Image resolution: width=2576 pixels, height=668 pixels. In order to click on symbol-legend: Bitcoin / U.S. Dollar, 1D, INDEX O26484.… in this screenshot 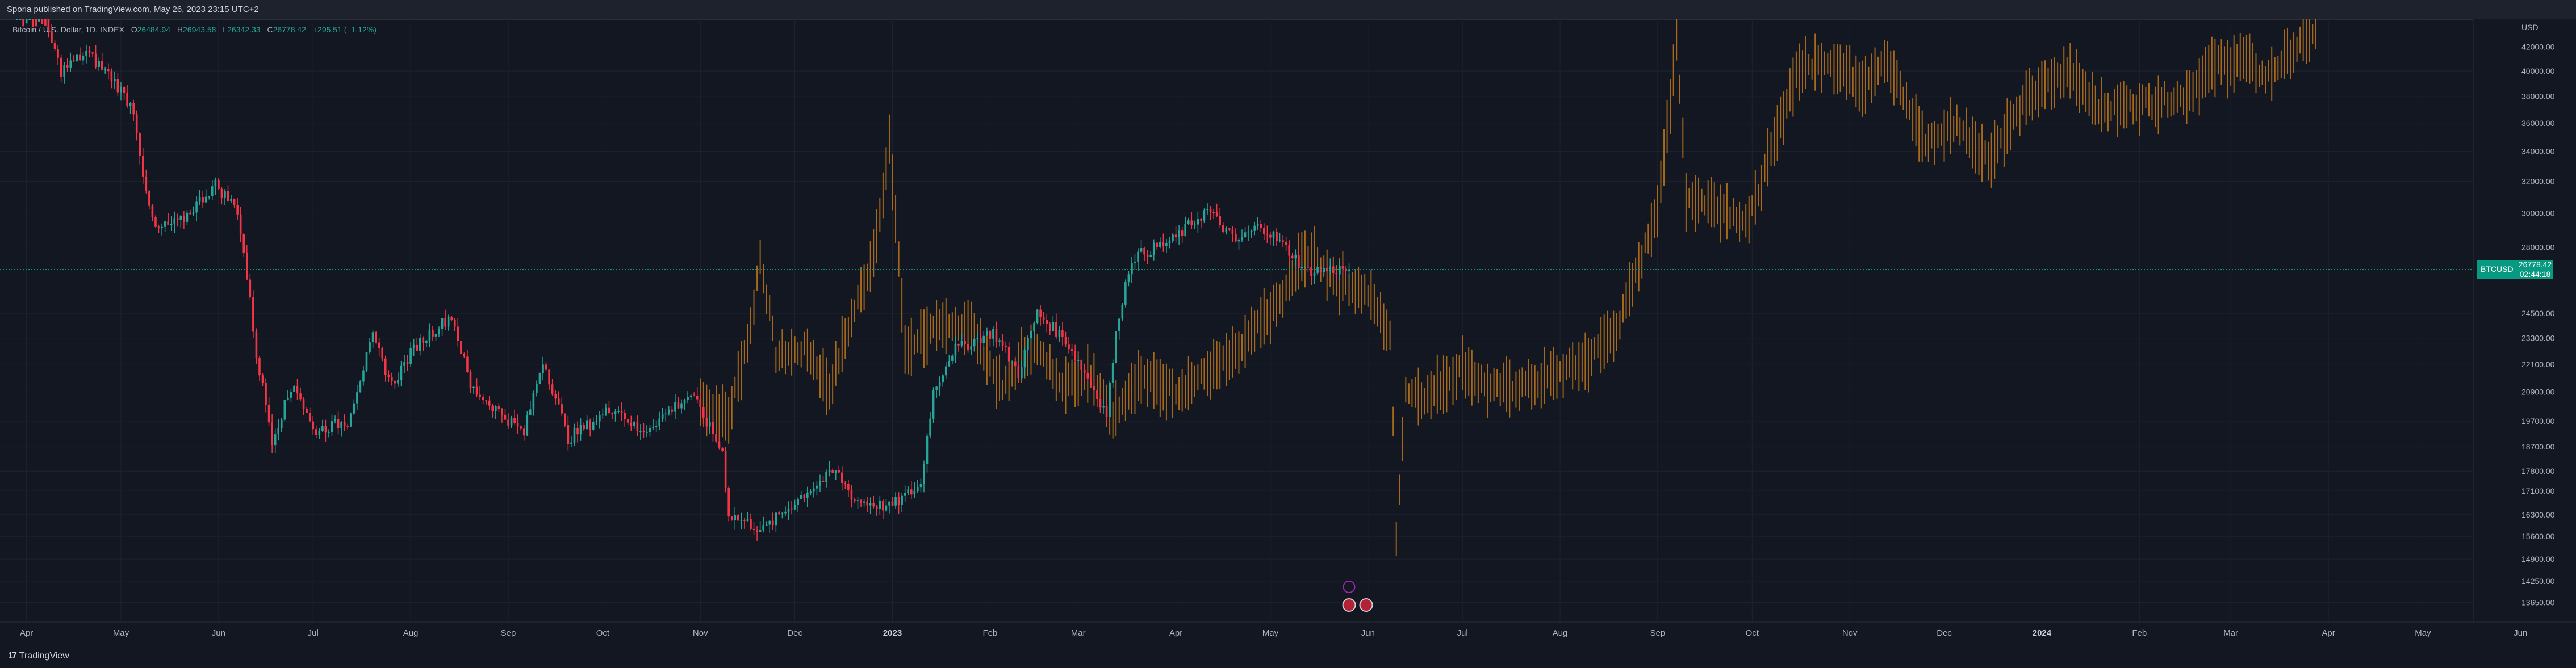, I will do `click(194, 29)`.